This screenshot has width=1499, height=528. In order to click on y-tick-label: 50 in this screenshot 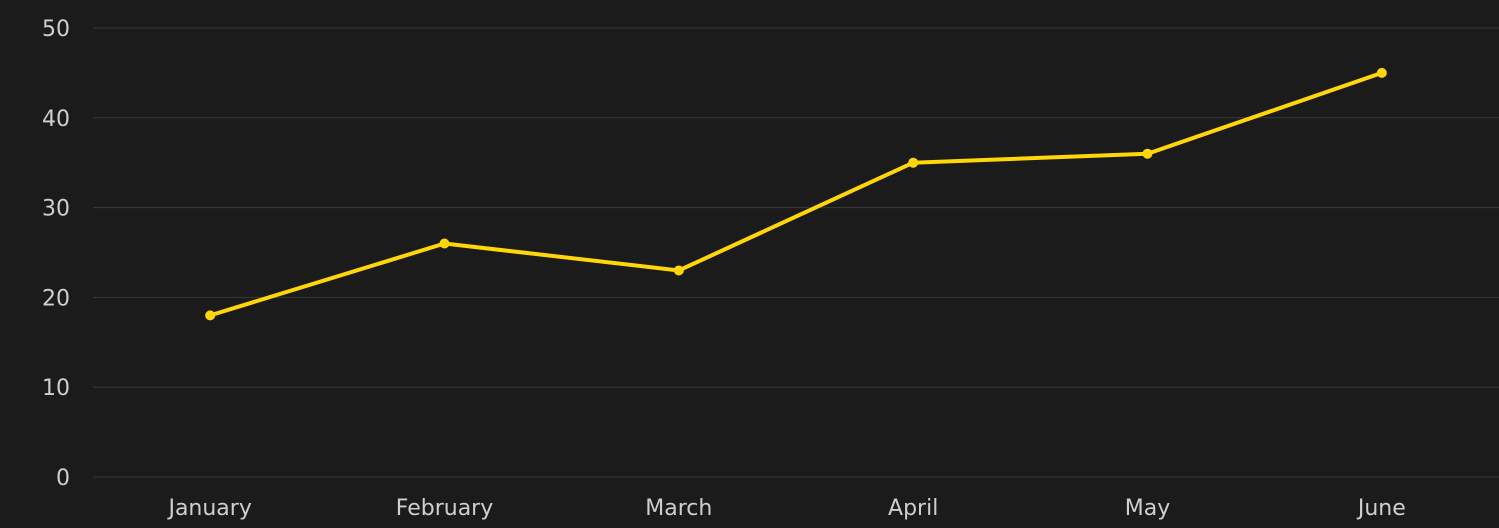, I will do `click(56, 29)`.